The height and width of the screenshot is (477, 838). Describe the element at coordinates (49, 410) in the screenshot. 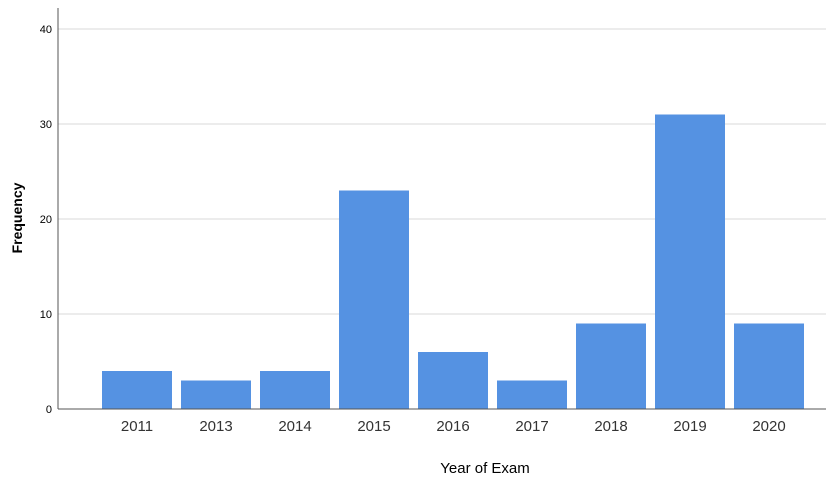

I see `y-tick-label-0: 0` at that location.